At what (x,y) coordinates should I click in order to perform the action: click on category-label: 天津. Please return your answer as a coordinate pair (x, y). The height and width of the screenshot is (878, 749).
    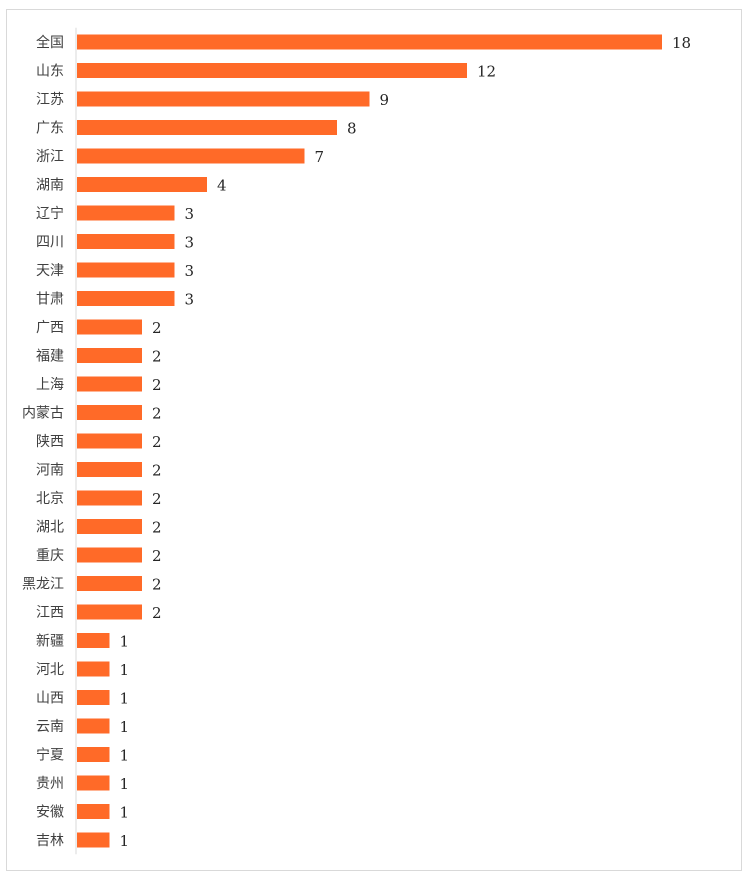
    Looking at the image, I should click on (50, 271).